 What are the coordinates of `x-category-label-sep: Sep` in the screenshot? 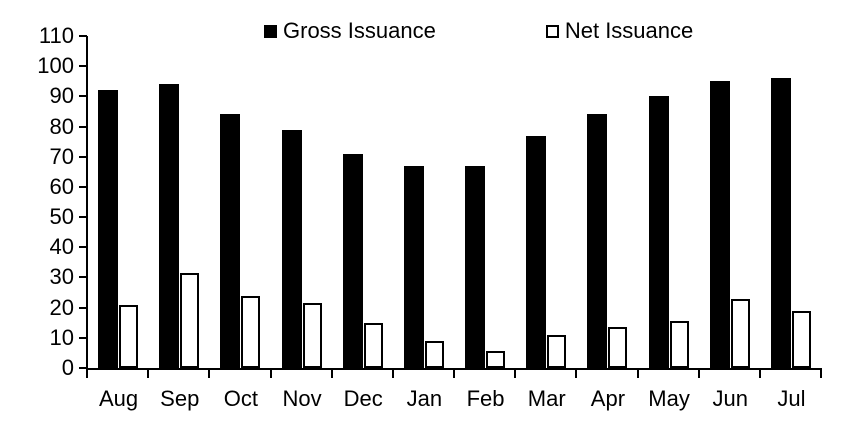 It's located at (180, 398).